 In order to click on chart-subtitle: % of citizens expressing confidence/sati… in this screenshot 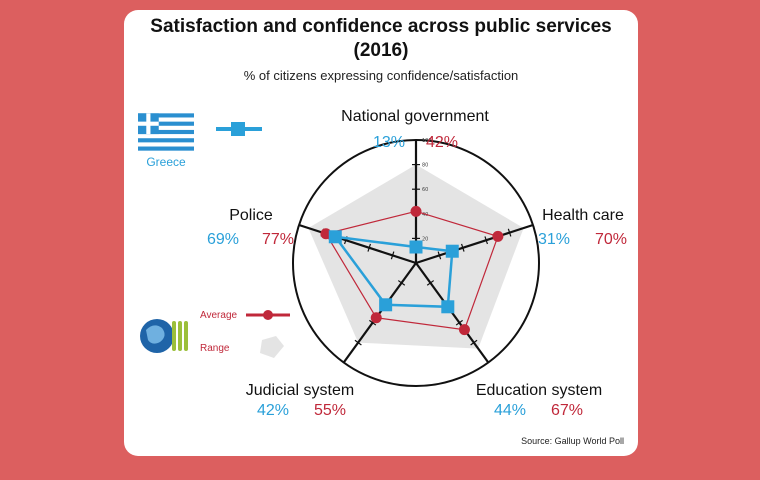, I will do `click(381, 75)`.